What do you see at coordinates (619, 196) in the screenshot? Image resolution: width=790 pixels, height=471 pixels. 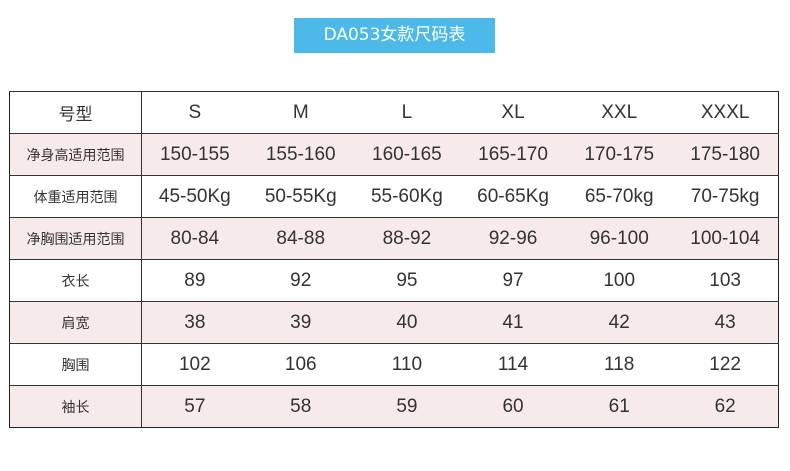 I see `table-cell: 65-70kg` at bounding box center [619, 196].